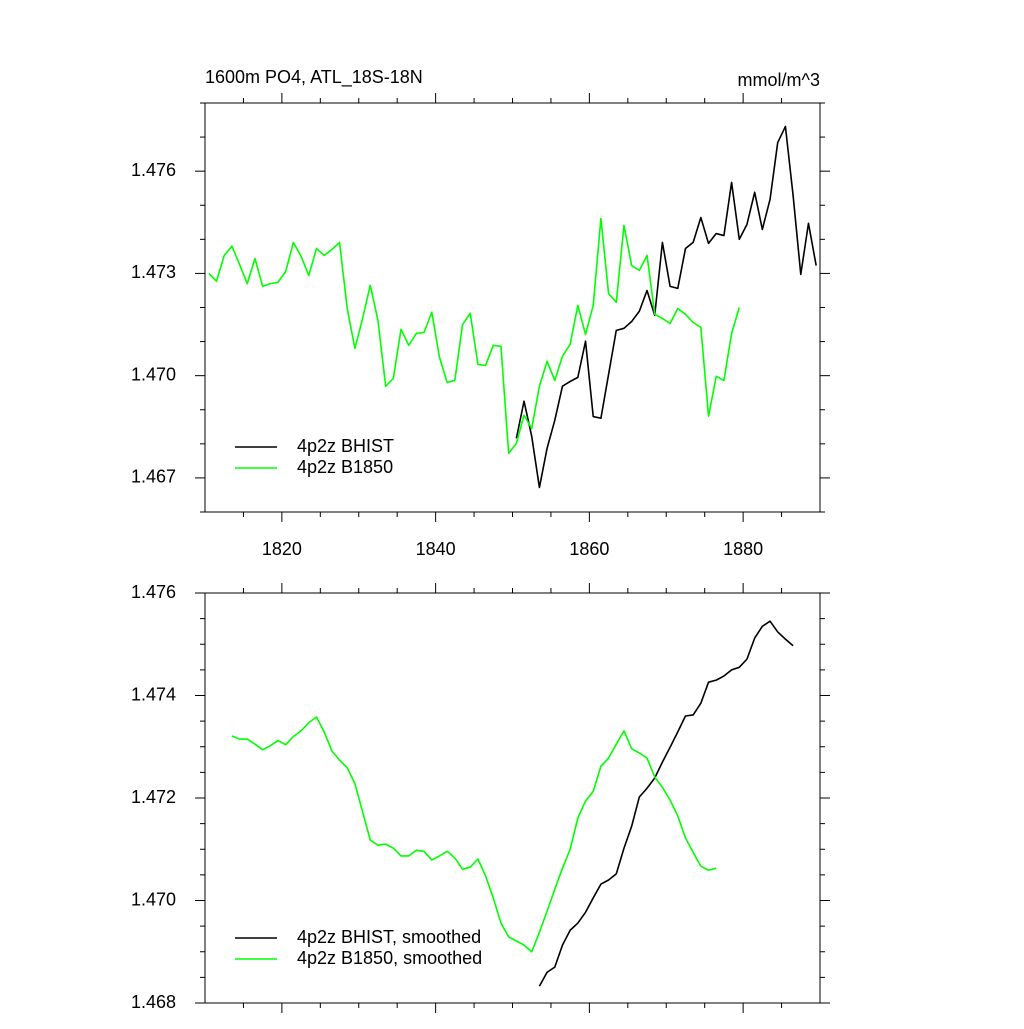  I want to click on legend-label: 4p2z BHIST, so click(345, 446).